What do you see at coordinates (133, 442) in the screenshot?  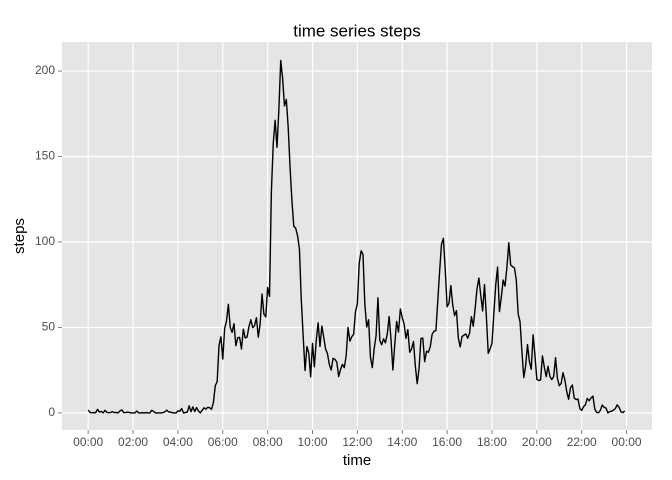 I see `x-tick-label: 02:00` at bounding box center [133, 442].